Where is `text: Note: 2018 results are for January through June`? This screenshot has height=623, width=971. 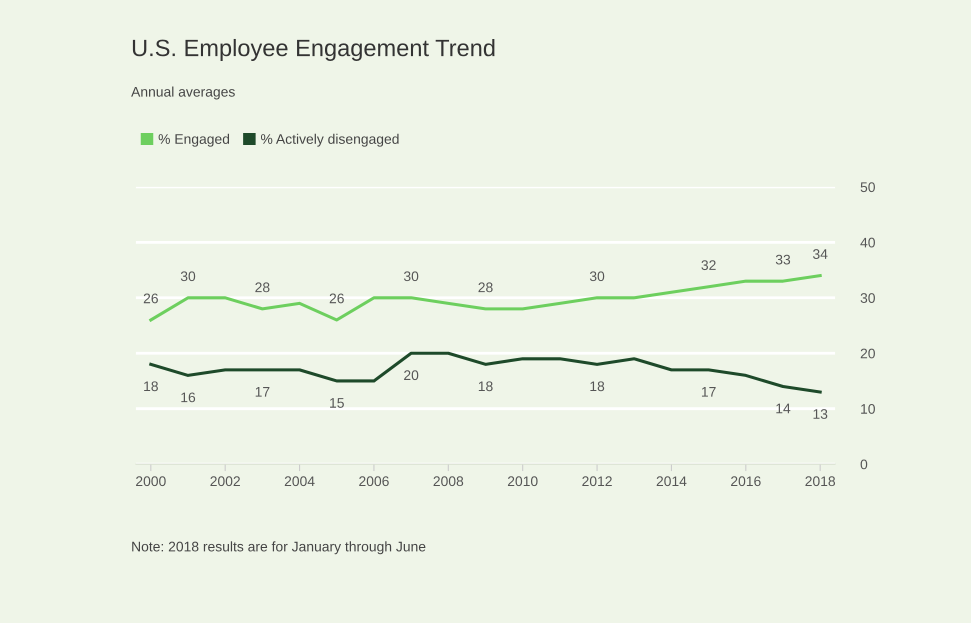 text: Note: 2018 results are for January through June is located at coordinates (279, 547).